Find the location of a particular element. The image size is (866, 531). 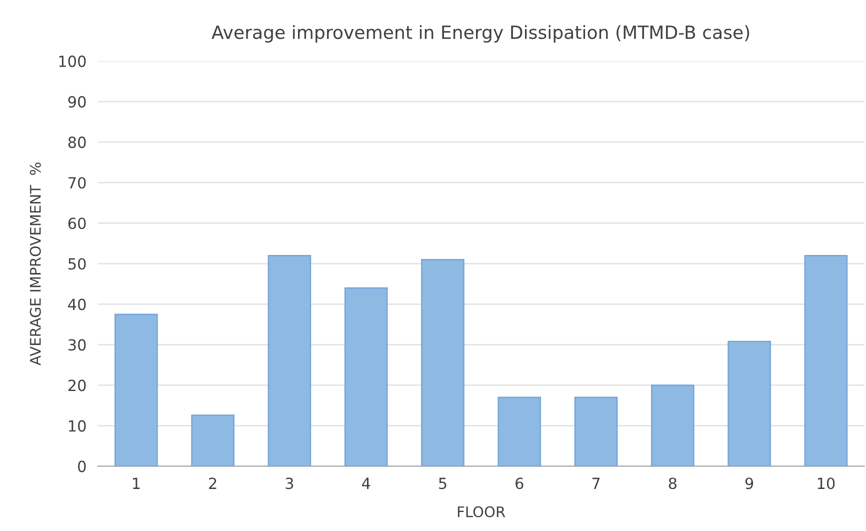

x-tick-label: 5 is located at coordinates (442, 484).